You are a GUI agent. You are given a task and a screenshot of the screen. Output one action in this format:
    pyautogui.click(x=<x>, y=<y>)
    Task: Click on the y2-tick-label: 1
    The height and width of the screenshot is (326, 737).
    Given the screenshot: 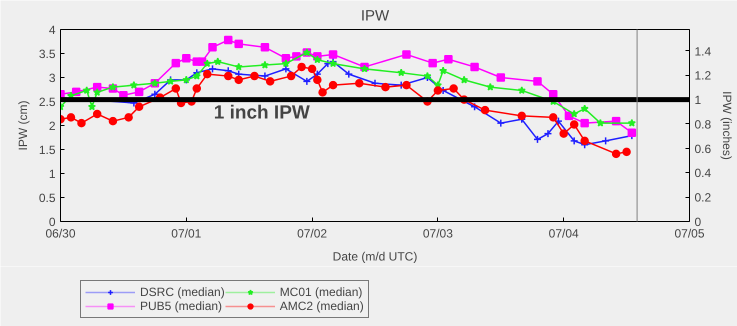 What is the action you would take?
    pyautogui.click(x=698, y=100)
    